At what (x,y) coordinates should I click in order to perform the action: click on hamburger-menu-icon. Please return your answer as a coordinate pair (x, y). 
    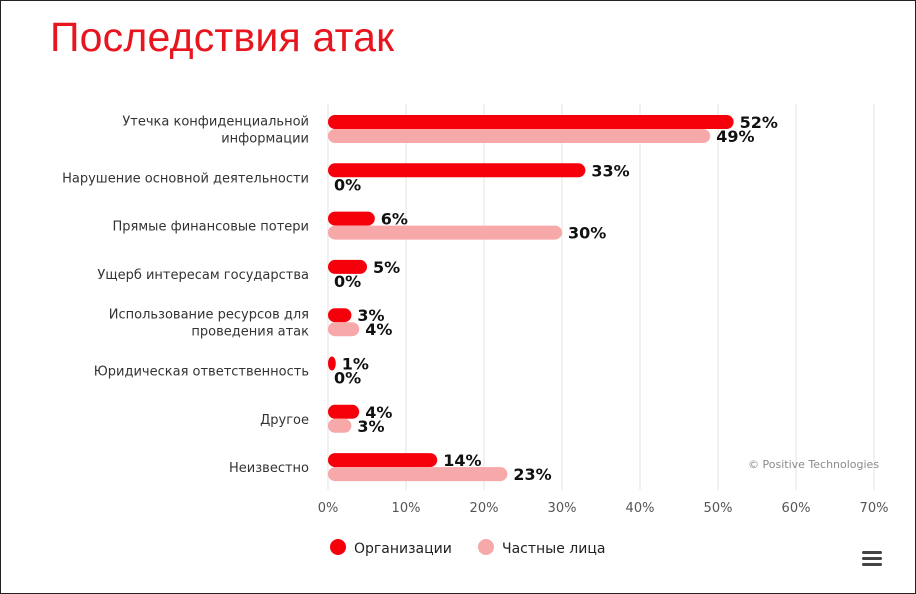
    Looking at the image, I should click on (872, 559).